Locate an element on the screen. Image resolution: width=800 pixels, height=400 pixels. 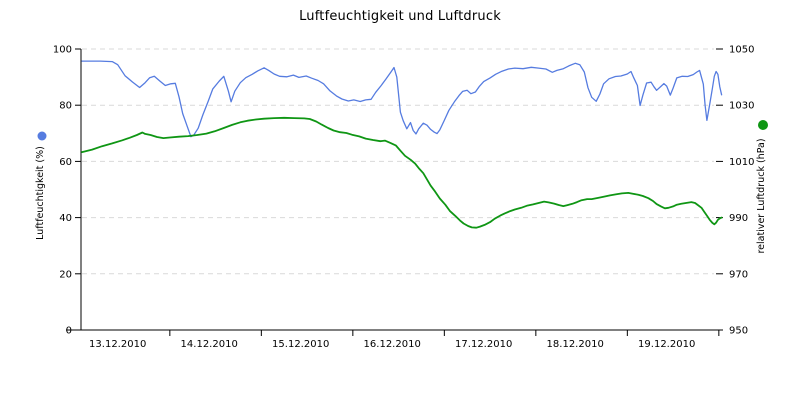
x-tick-label: 14.12.2010 is located at coordinates (209, 344).